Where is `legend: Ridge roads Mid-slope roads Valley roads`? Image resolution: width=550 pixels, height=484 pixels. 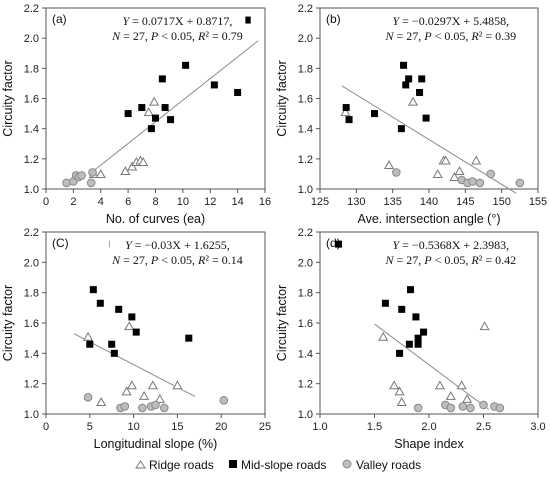
legend: Ridge roads Mid-slope roads Valley roads is located at coordinates (278, 465).